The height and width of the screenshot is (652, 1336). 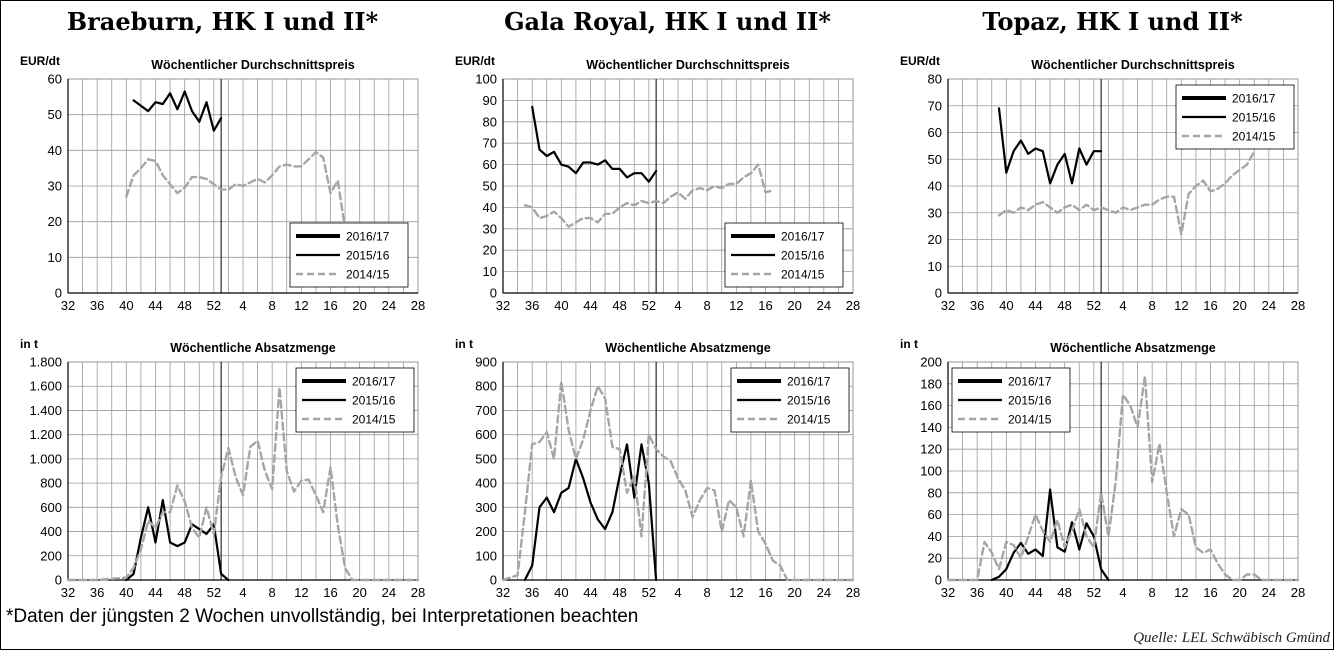 What do you see at coordinates (486, 458) in the screenshot?
I see `y-tick-label: 500` at bounding box center [486, 458].